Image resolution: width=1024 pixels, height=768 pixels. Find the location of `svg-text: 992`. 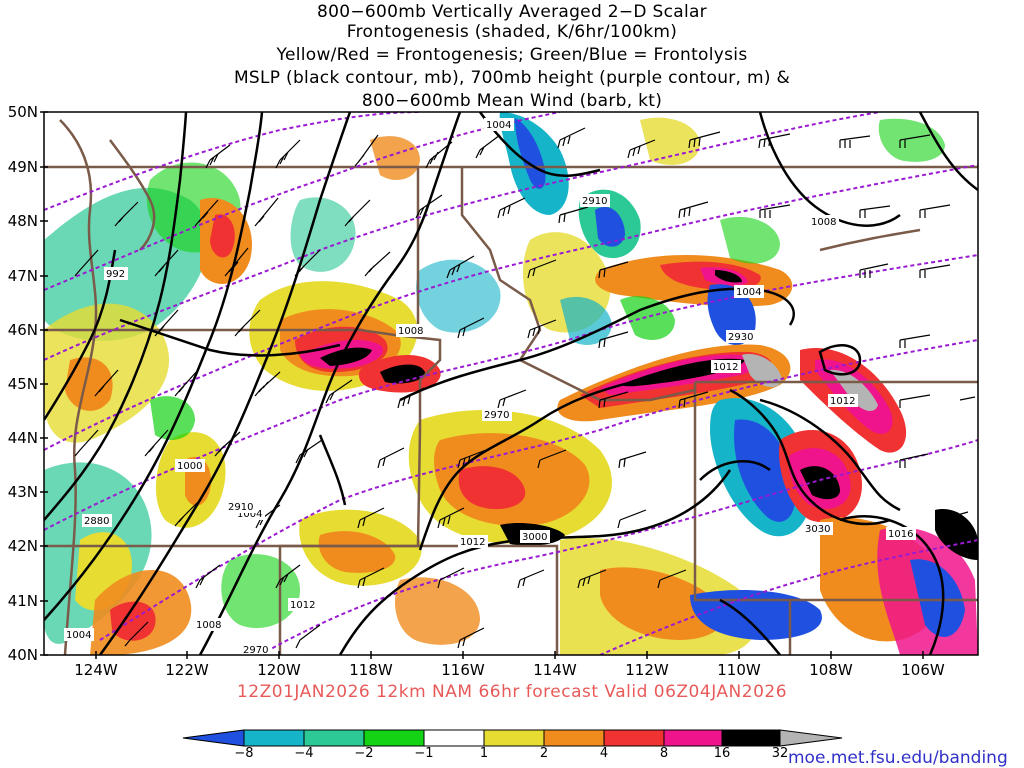

svg-text: 992 is located at coordinates (115, 274).